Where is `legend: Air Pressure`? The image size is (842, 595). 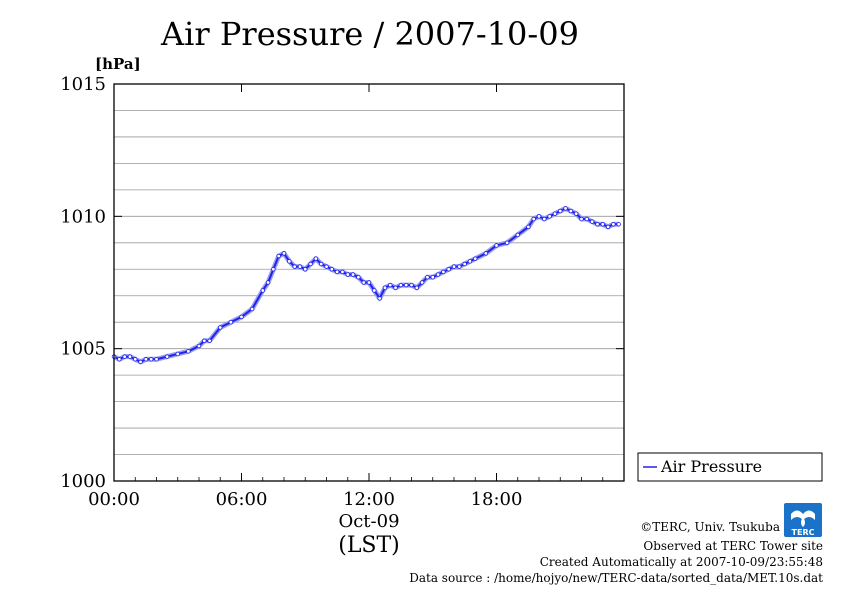 legend: Air Pressure is located at coordinates (730, 467).